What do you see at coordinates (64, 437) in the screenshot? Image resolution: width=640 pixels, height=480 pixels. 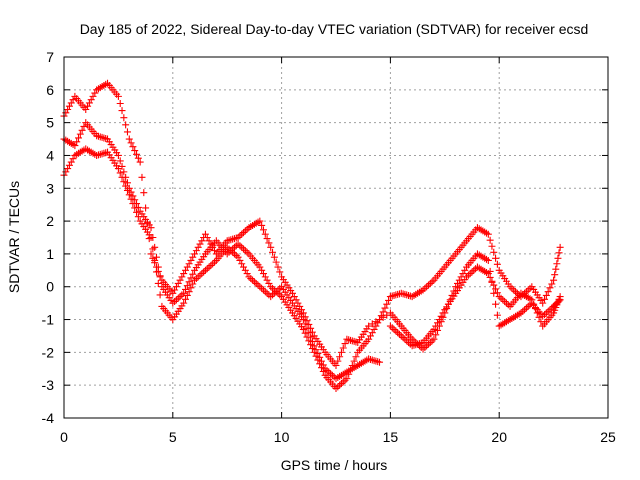 I see `x-tick-label: 0` at bounding box center [64, 437].